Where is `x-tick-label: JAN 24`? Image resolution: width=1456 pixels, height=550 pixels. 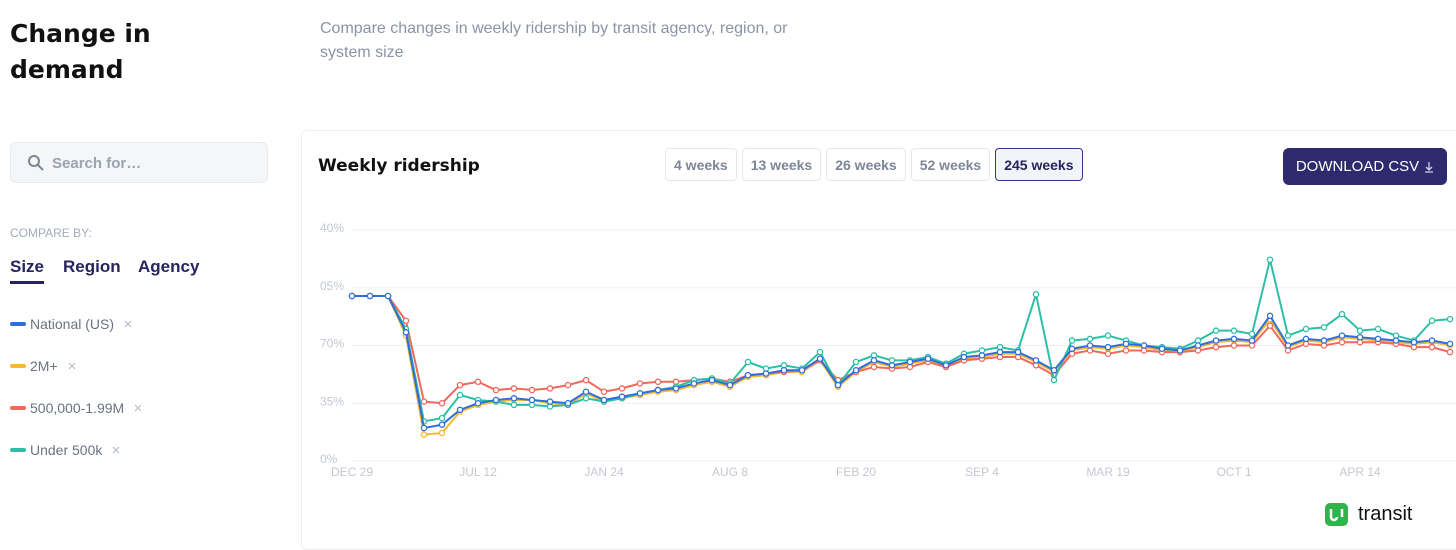
x-tick-label: JAN 24 is located at coordinates (604, 472).